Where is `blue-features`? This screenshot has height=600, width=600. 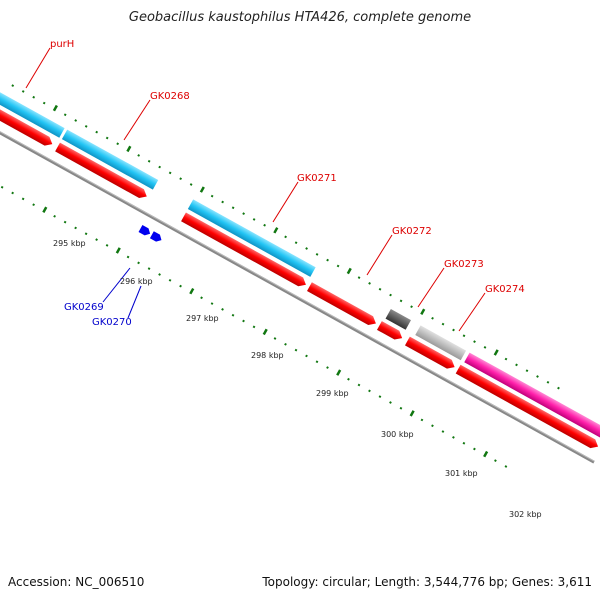 blue-features is located at coordinates (150, 233).